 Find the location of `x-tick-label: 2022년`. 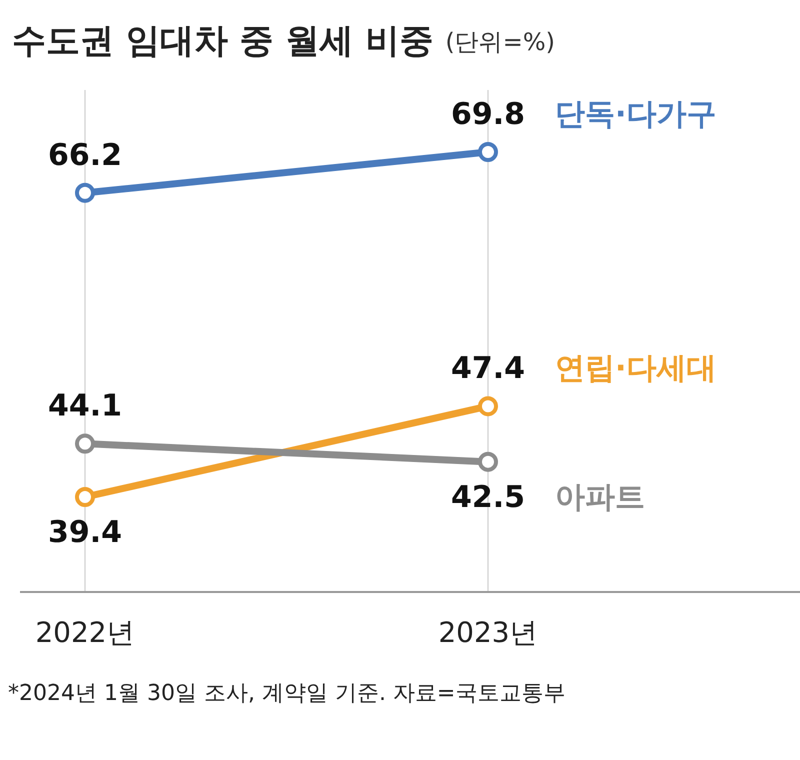

x-tick-label: 2022년 is located at coordinates (85, 632).